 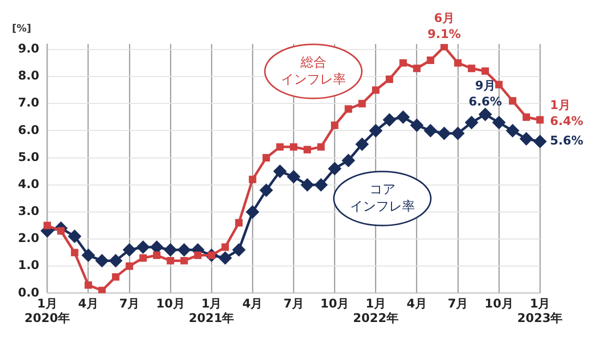 What do you see at coordinates (29, 103) in the screenshot?
I see `y-tick-label: 7.0` at bounding box center [29, 103].